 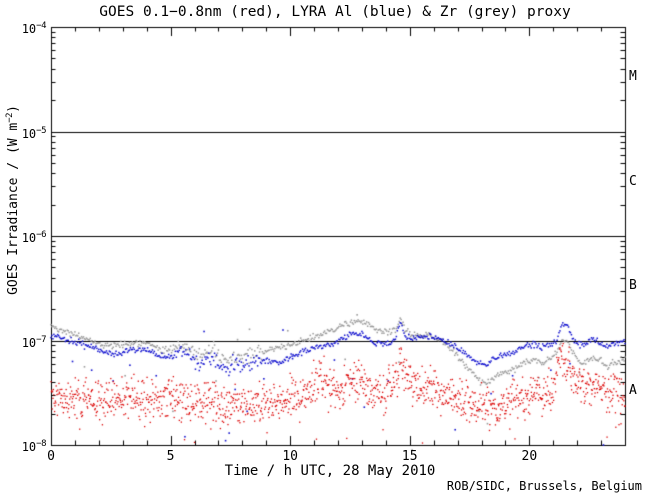 What do you see at coordinates (34, 446) in the screenshot?
I see `y-tick-label-10e-8: 10⁻⁸` at bounding box center [34, 446].